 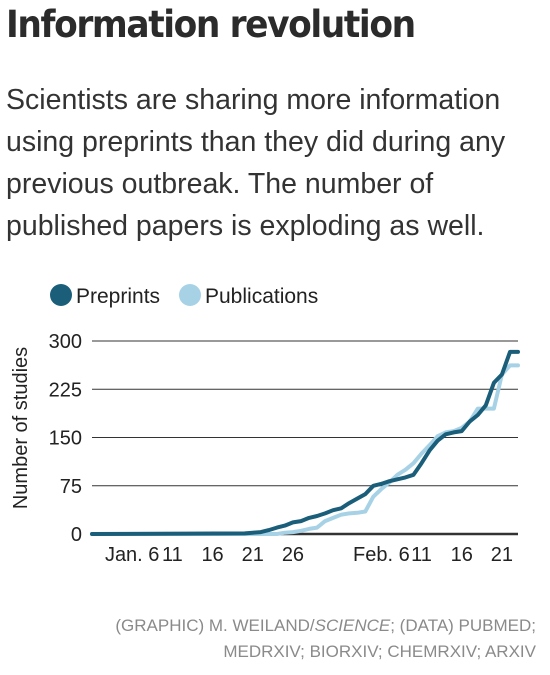 I want to click on y-axis-label: Number of studies, so click(x=21, y=428).